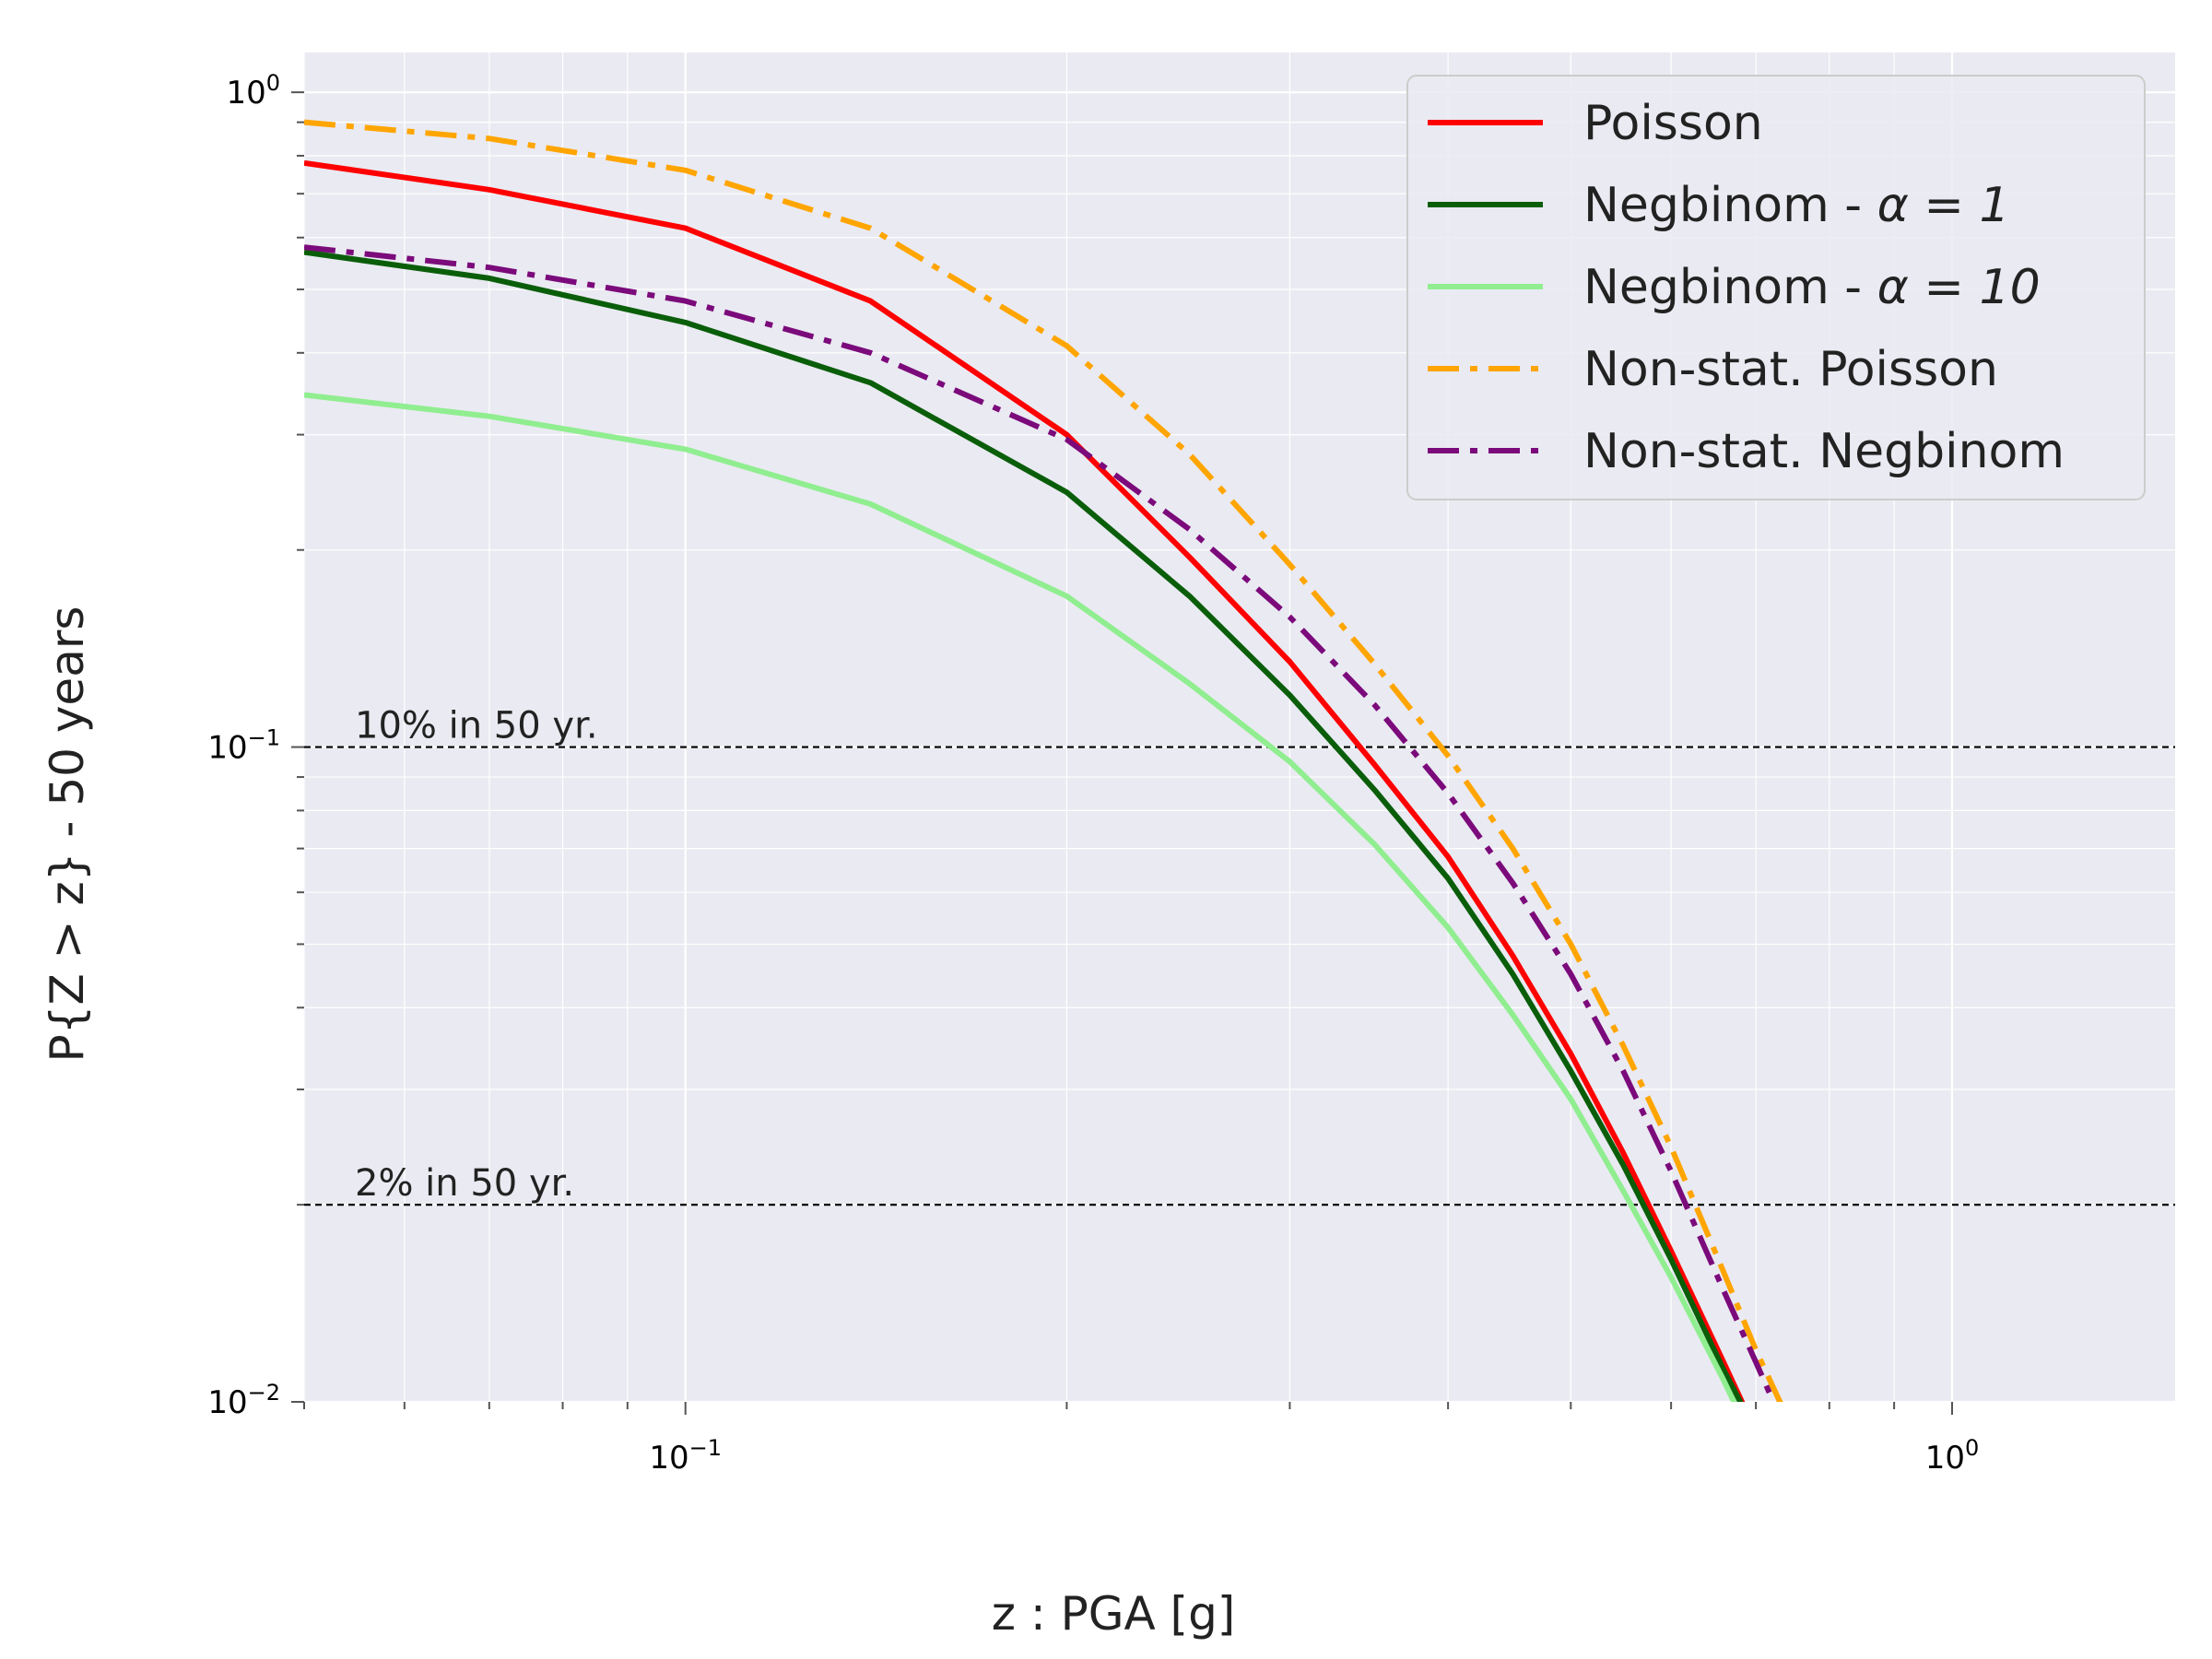  I want to click on legend-label: Negbinom - α = 10, so click(1812, 287).